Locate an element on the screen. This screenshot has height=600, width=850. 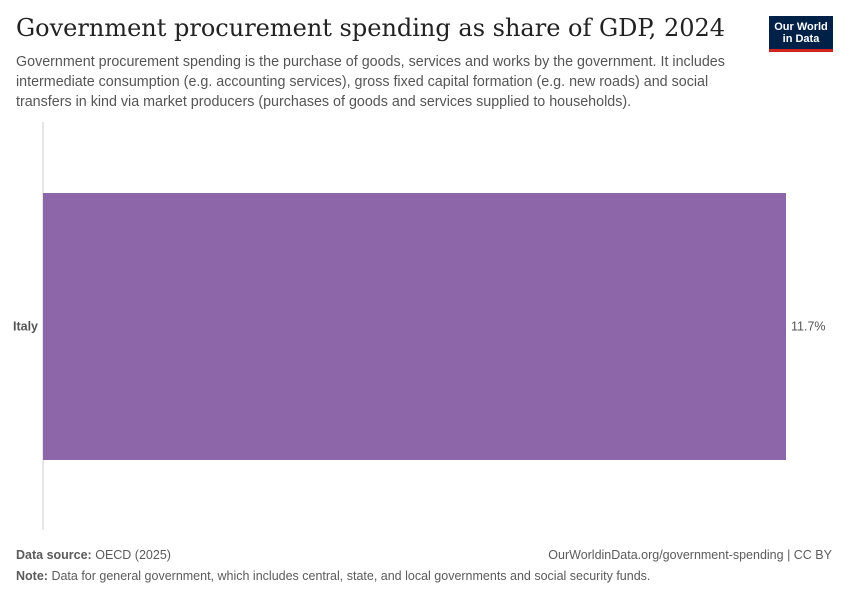
data-source: Data source: OECD (2025) is located at coordinates (93, 555).